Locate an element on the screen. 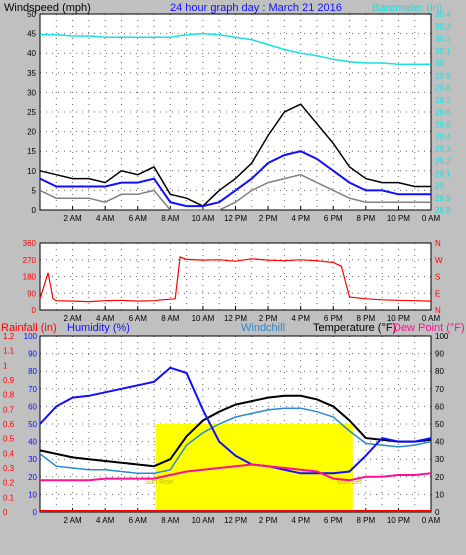 The height and width of the screenshot is (555, 466). windspeed-tick-label: 50 is located at coordinates (31, 14).